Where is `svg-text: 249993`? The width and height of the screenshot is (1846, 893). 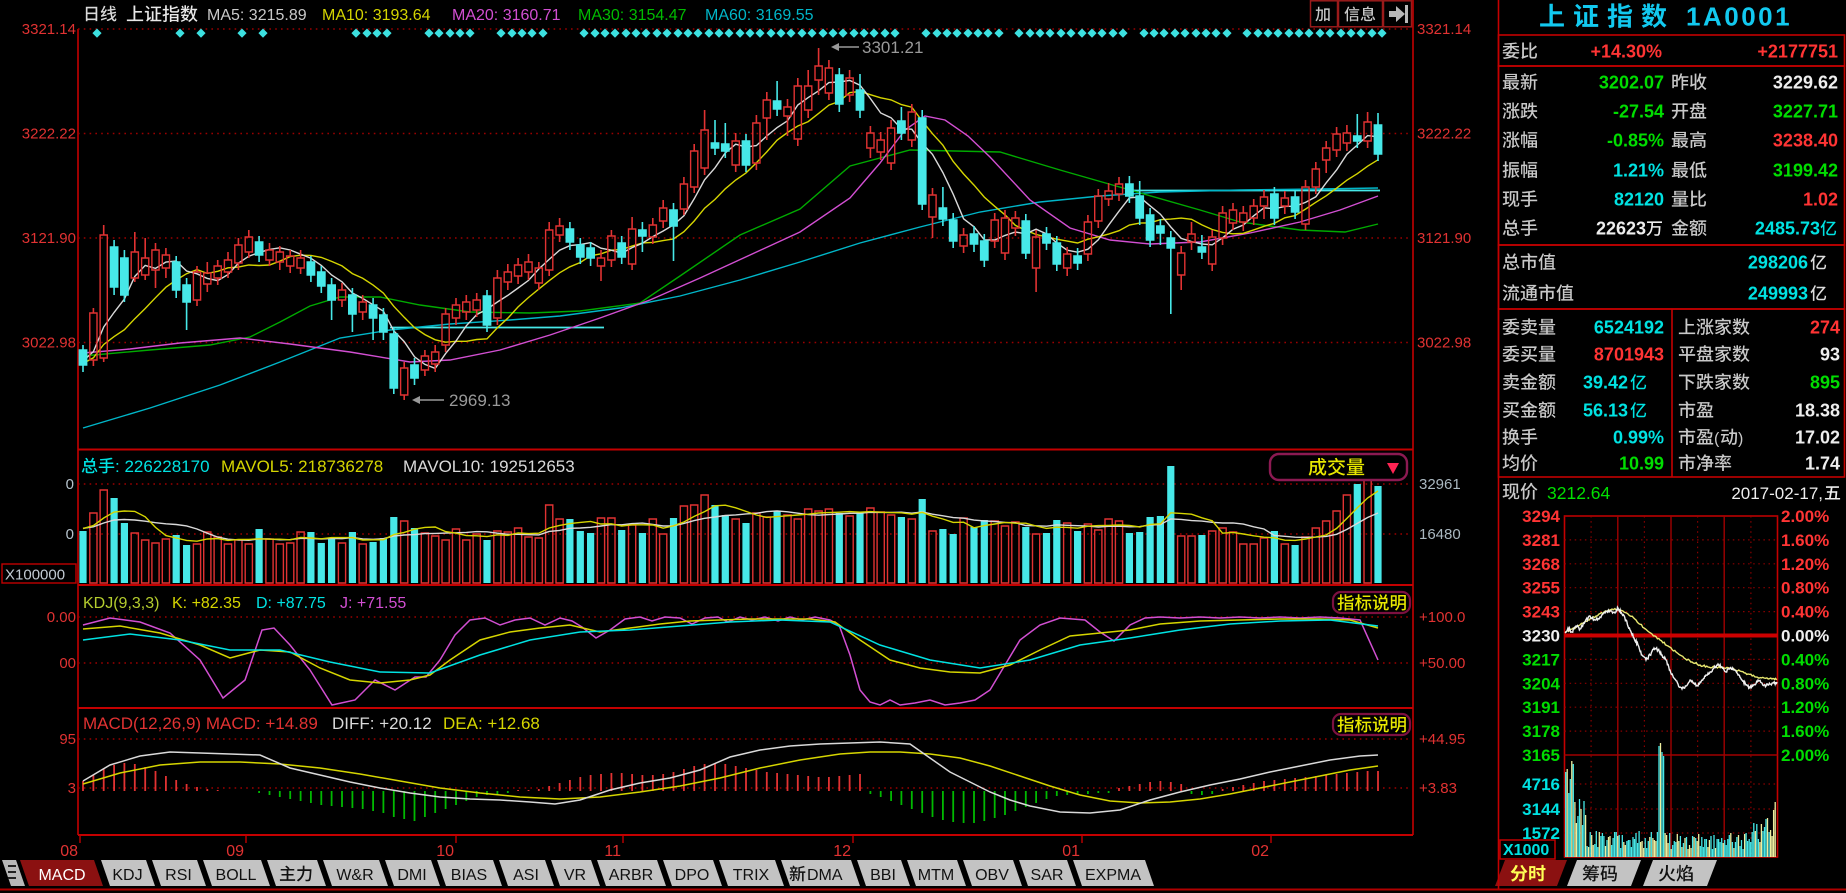
svg-text: 249993 is located at coordinates (1778, 294).